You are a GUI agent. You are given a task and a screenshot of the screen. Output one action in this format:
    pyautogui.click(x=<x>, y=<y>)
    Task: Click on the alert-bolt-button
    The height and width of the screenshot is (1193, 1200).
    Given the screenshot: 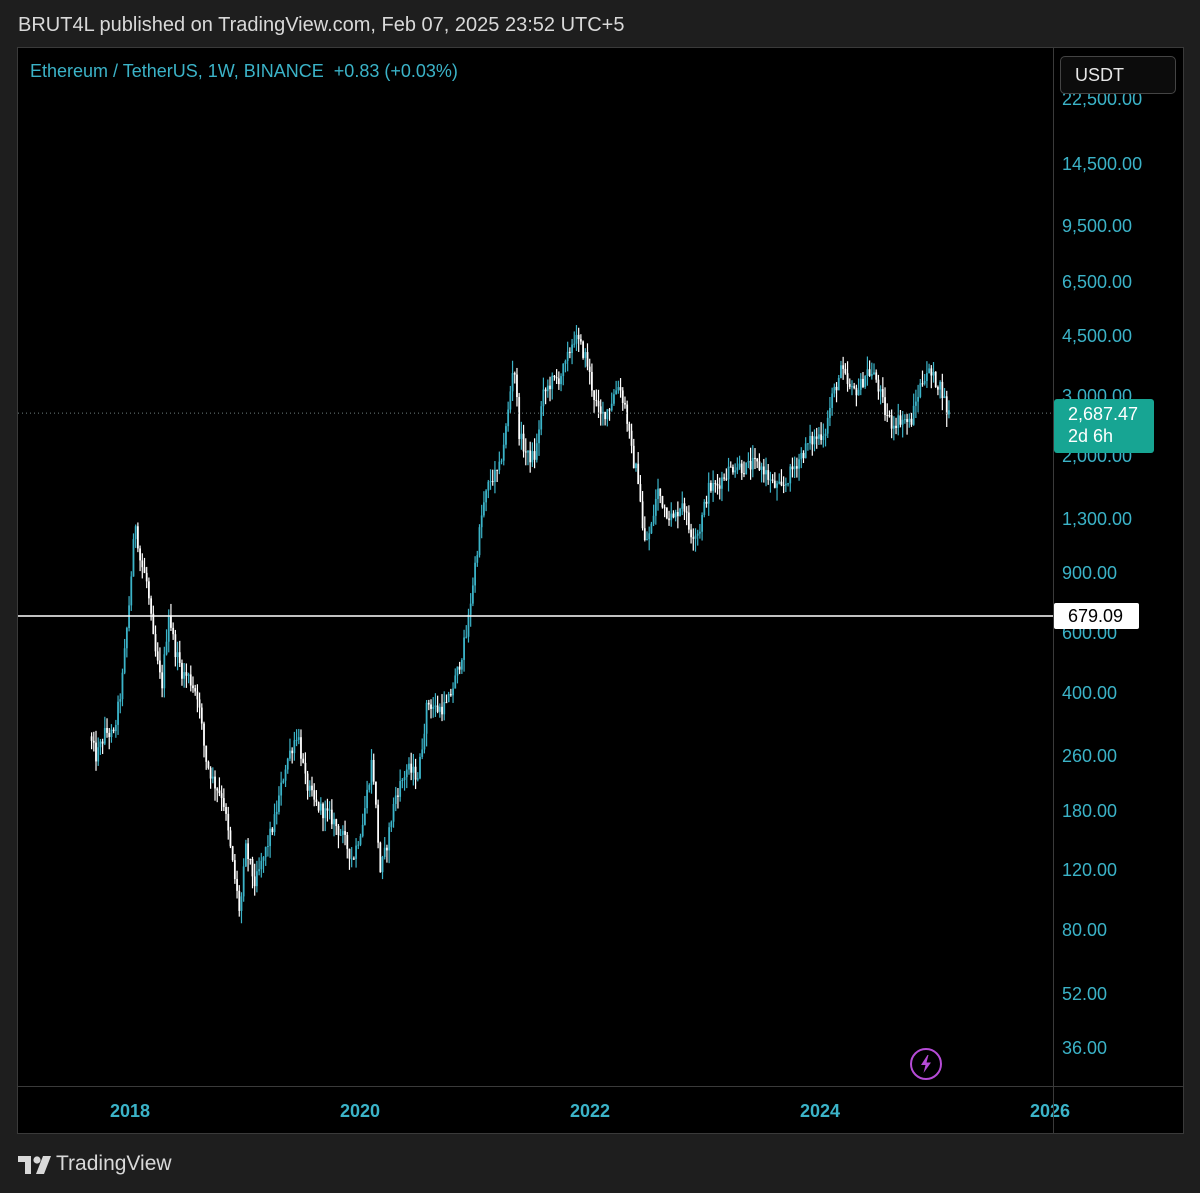 What is the action you would take?
    pyautogui.click(x=926, y=1064)
    